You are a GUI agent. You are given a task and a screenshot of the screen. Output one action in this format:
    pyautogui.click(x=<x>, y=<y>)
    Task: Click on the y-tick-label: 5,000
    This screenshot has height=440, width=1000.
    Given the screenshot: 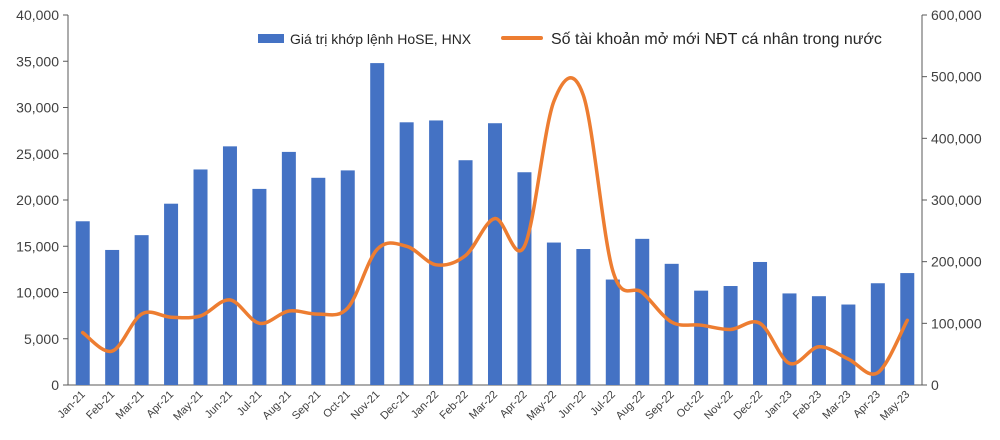 What is the action you would take?
    pyautogui.click(x=41, y=339)
    